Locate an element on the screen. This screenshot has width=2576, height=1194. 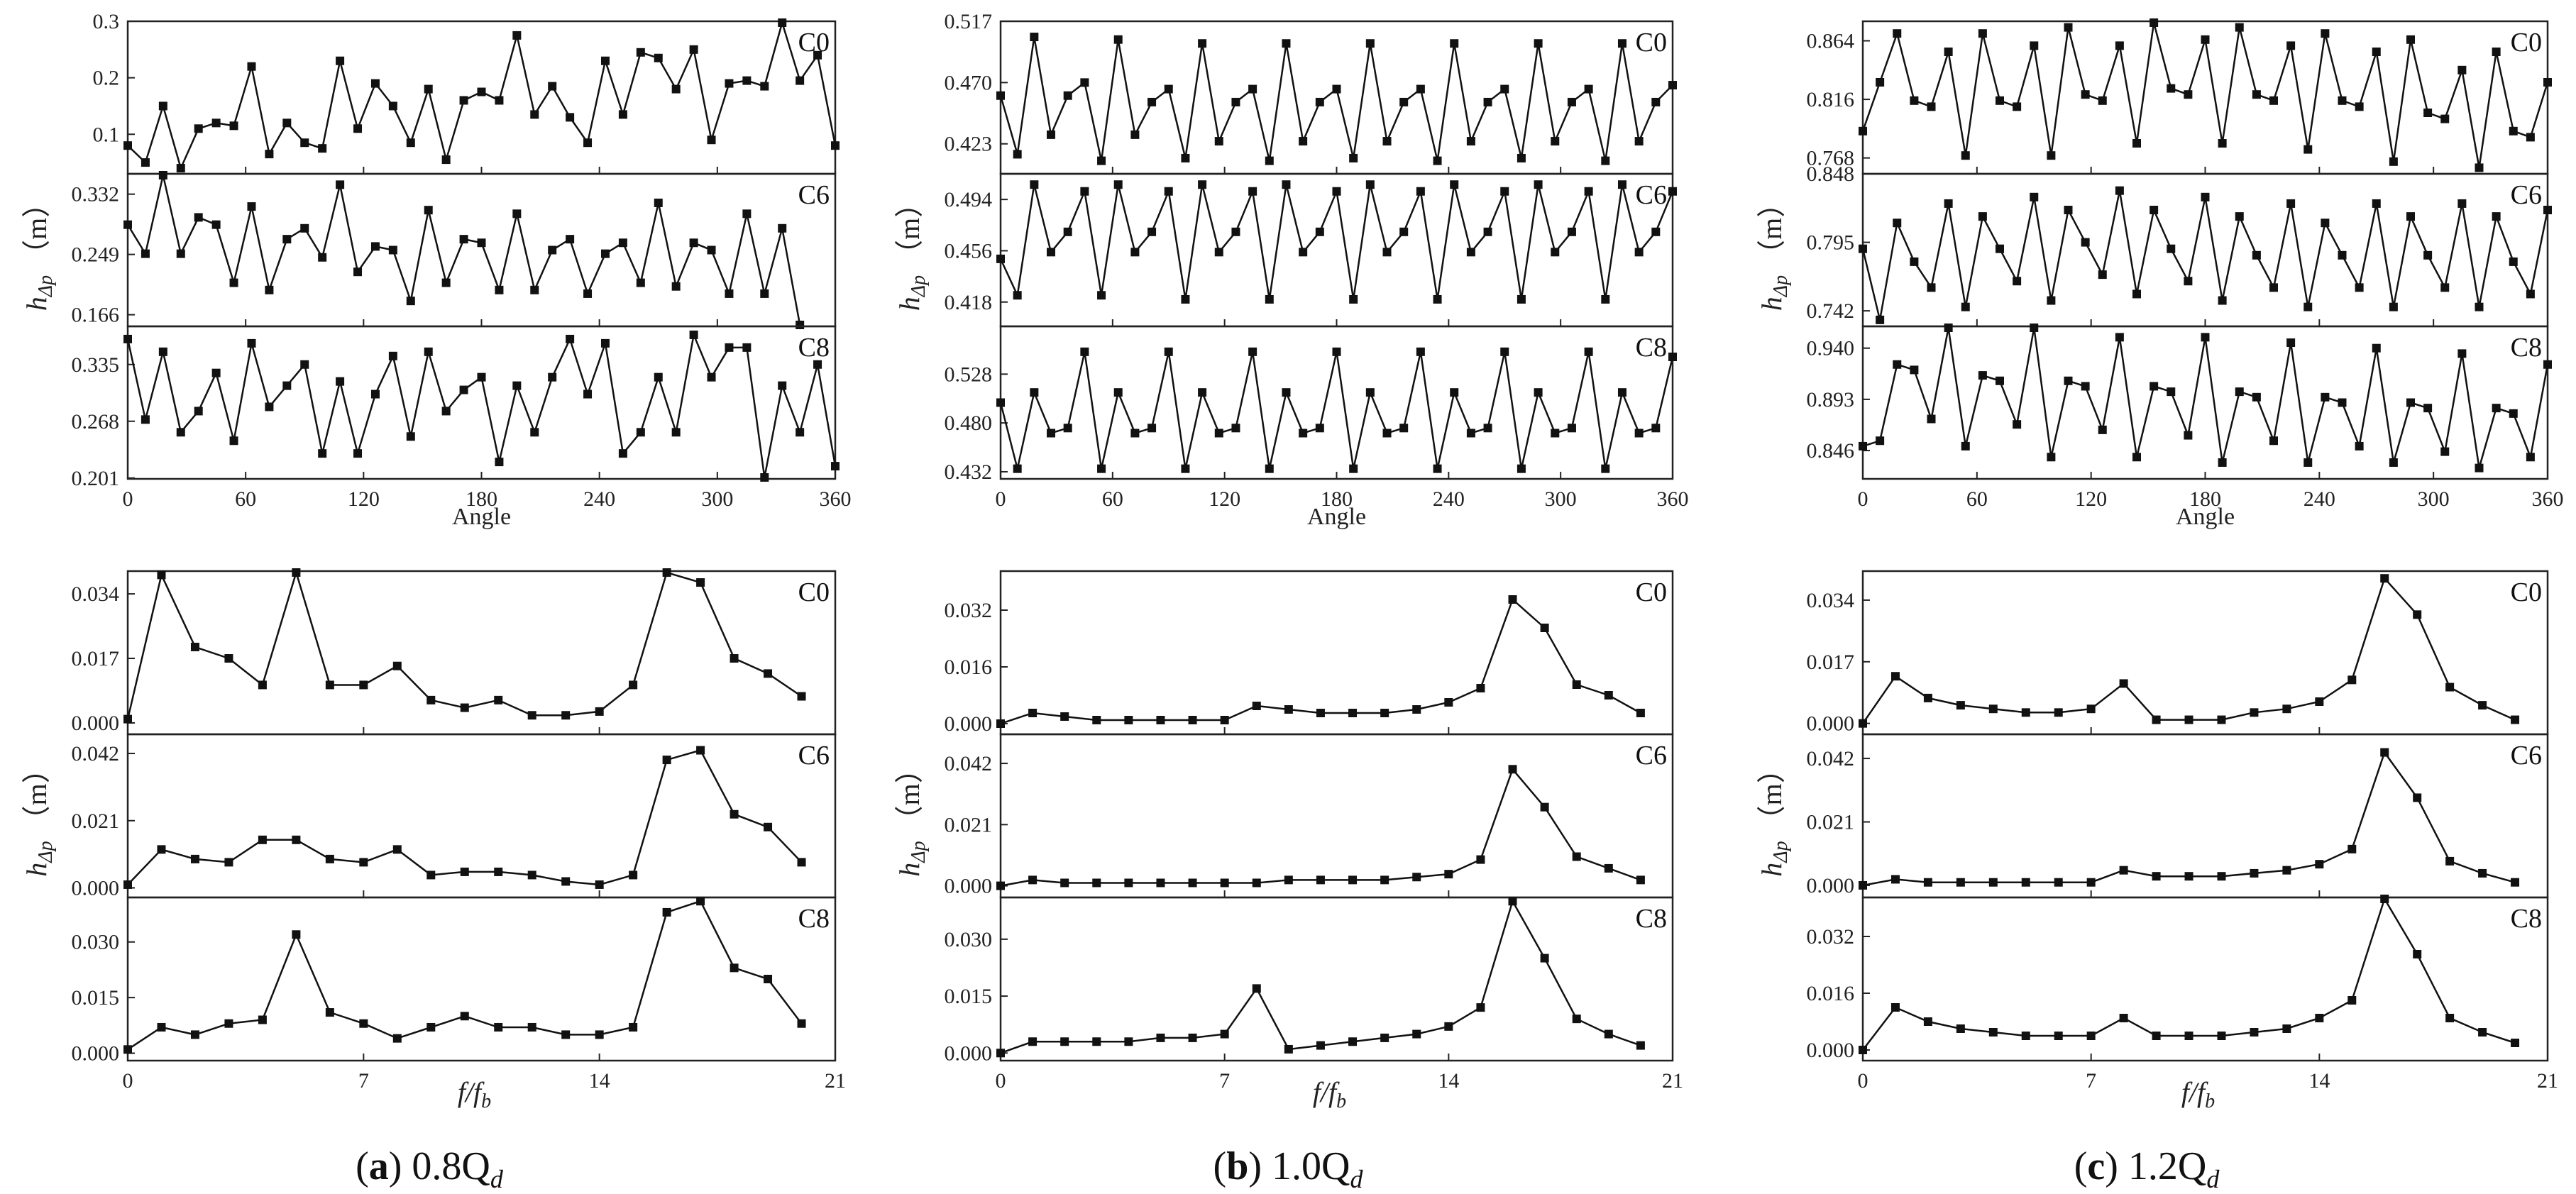
y-tick-label: 0.021 is located at coordinates (969, 824).